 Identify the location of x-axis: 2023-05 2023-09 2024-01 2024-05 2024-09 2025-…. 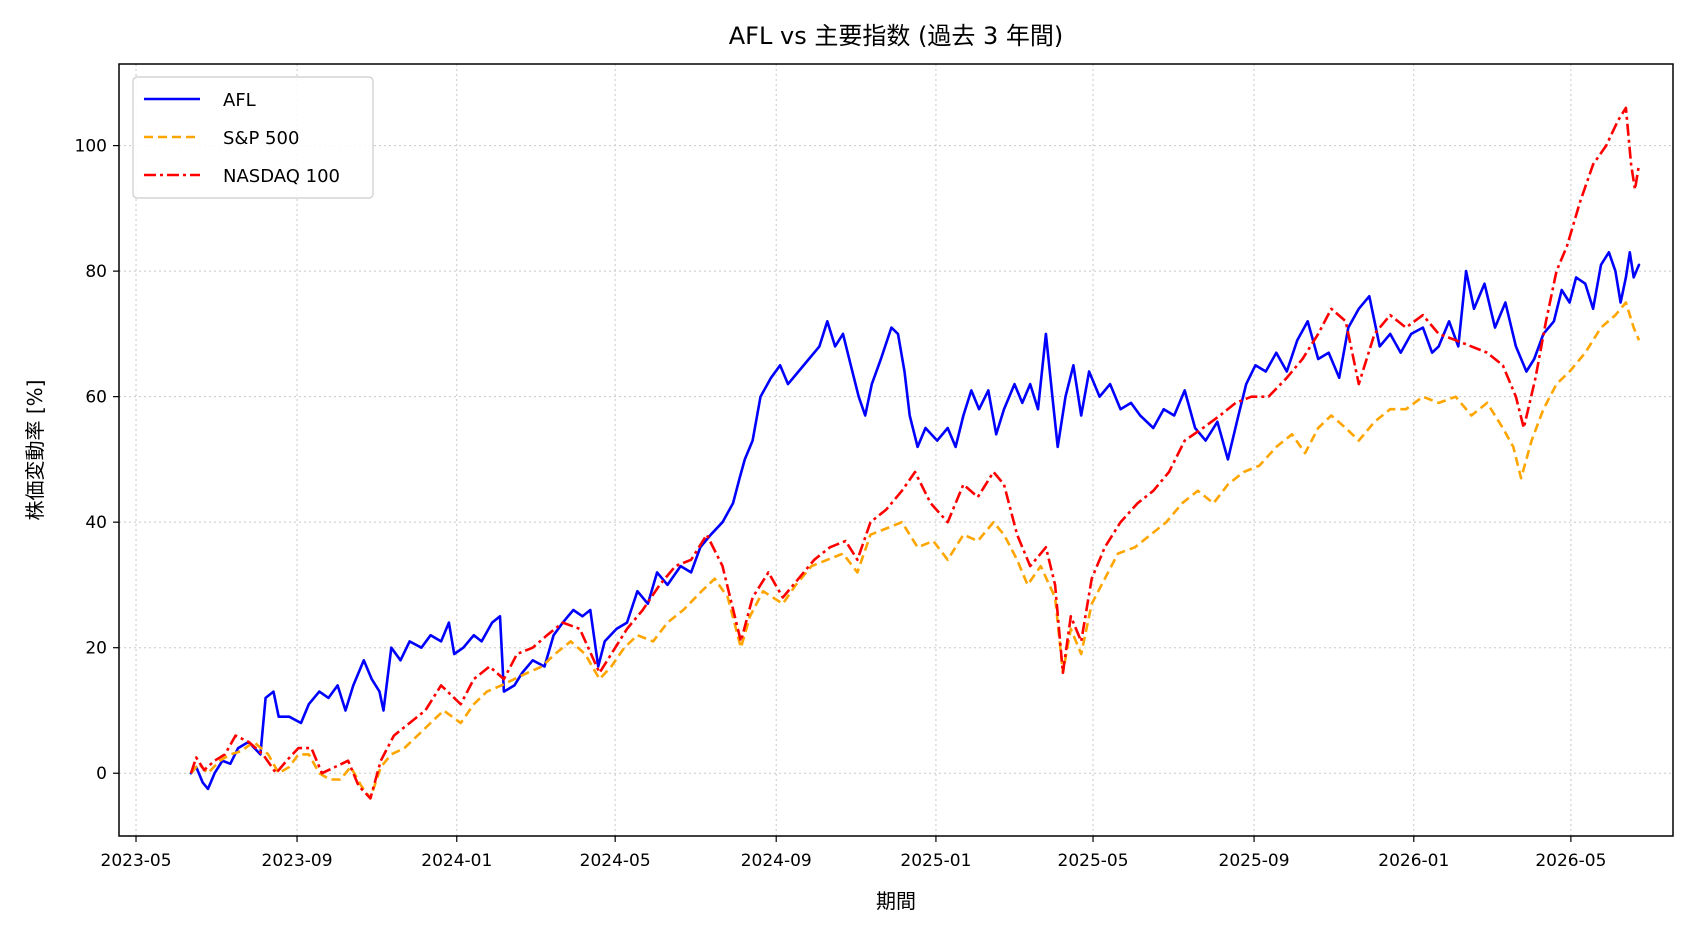
(853, 853).